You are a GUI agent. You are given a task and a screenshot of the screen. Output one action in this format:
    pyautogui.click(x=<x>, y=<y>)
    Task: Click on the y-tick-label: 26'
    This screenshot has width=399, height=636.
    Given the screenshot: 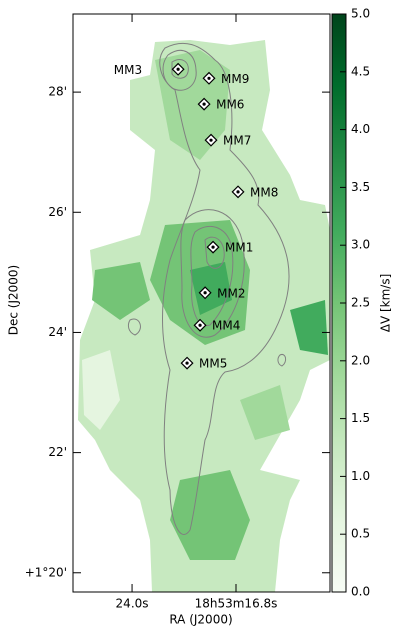 What is the action you would take?
    pyautogui.click(x=57, y=212)
    